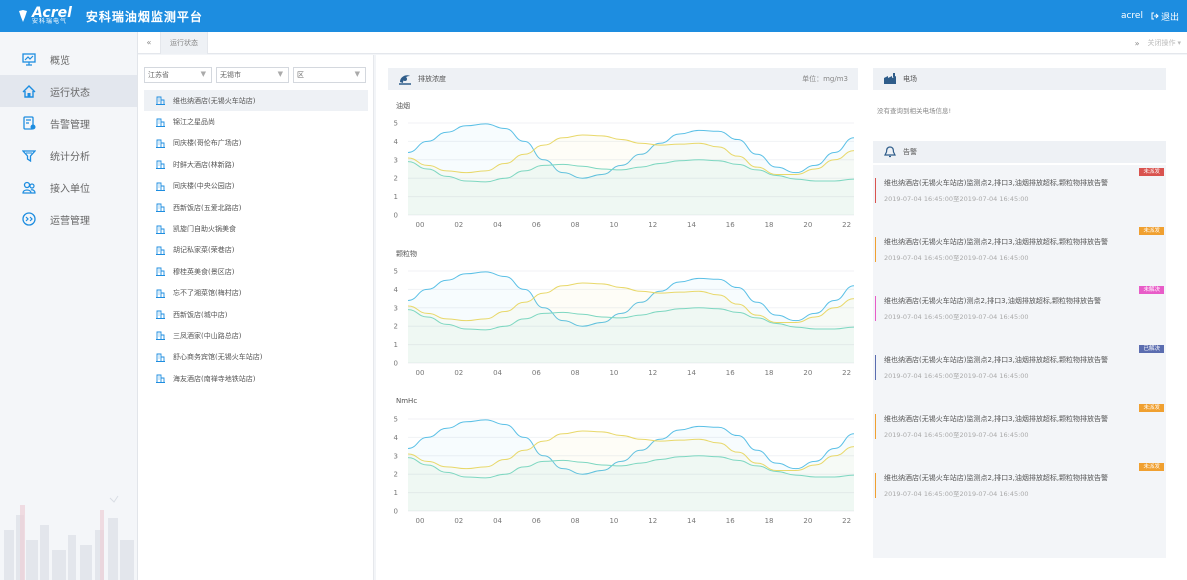  I want to click on station-item: 海友酒店(南禅寺地铁站店), so click(256, 378).